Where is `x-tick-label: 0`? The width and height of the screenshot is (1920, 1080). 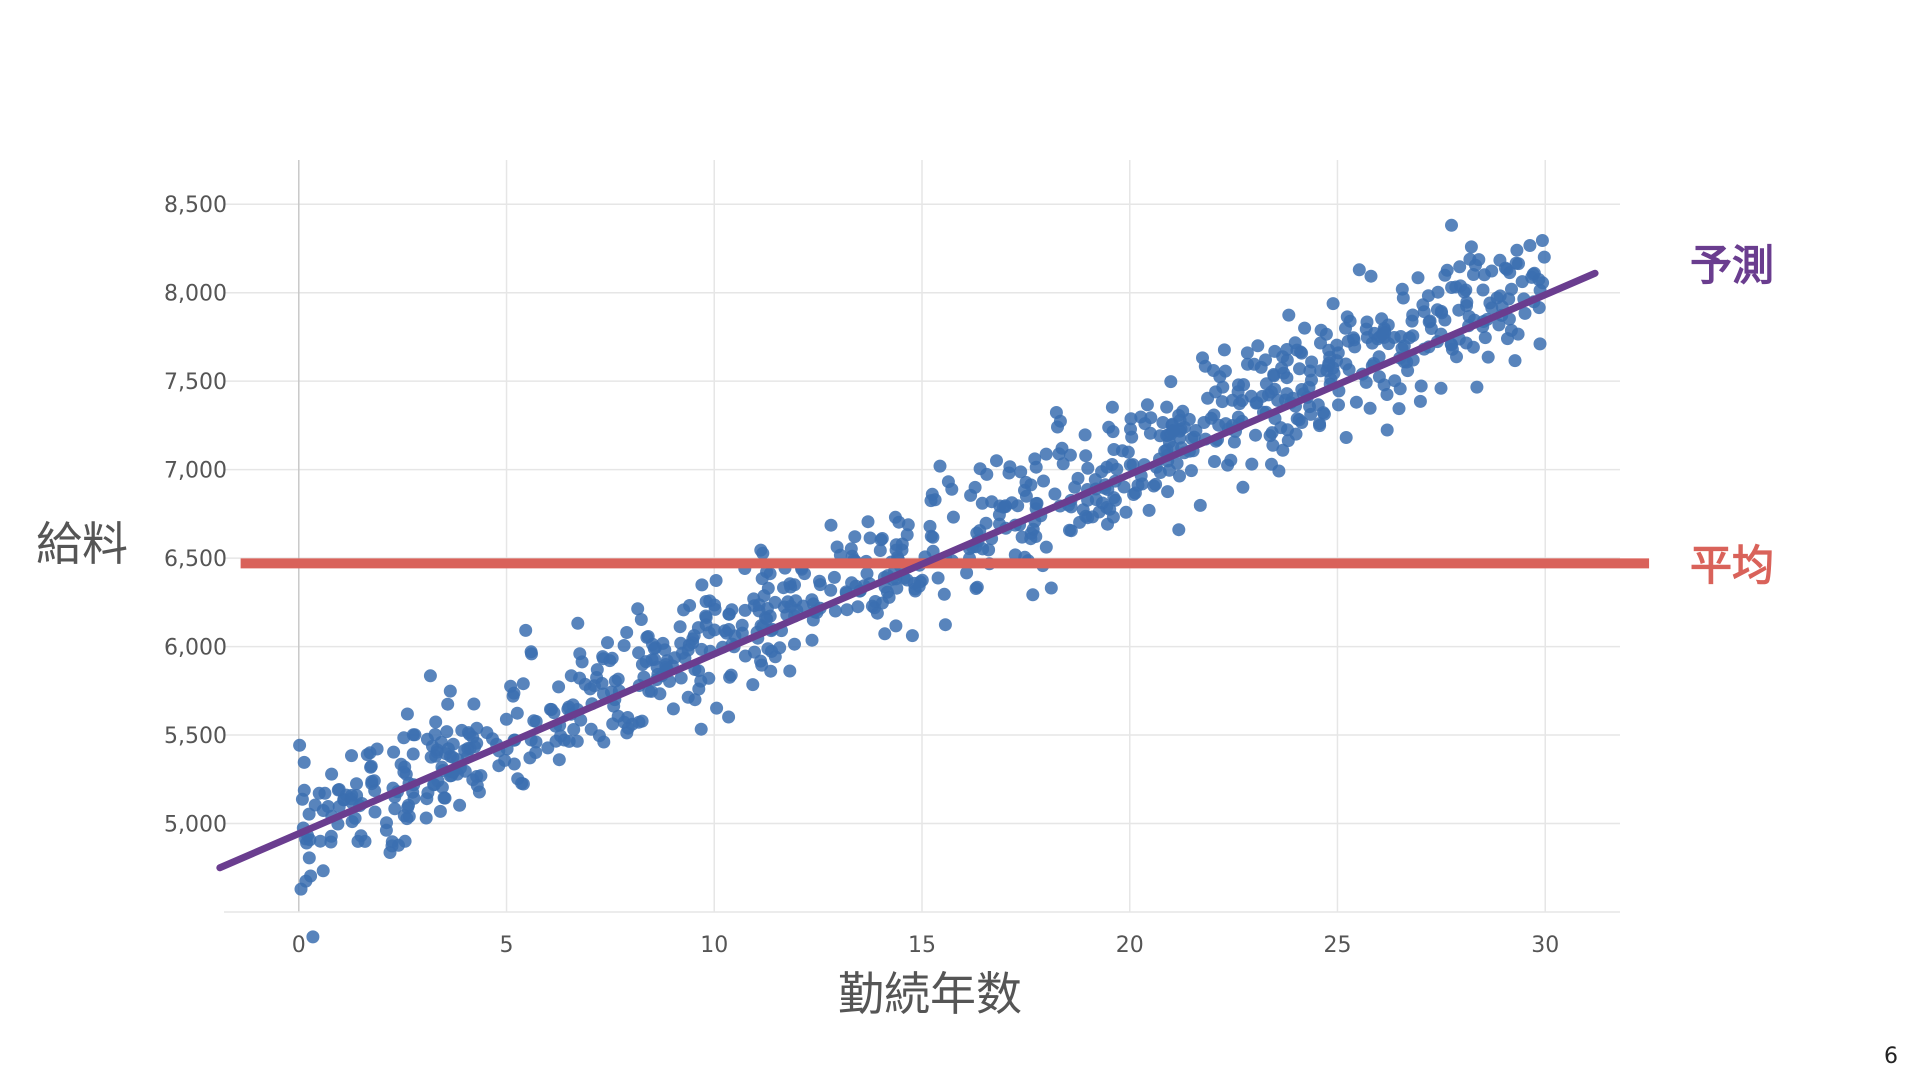 x-tick-label: 0 is located at coordinates (299, 945).